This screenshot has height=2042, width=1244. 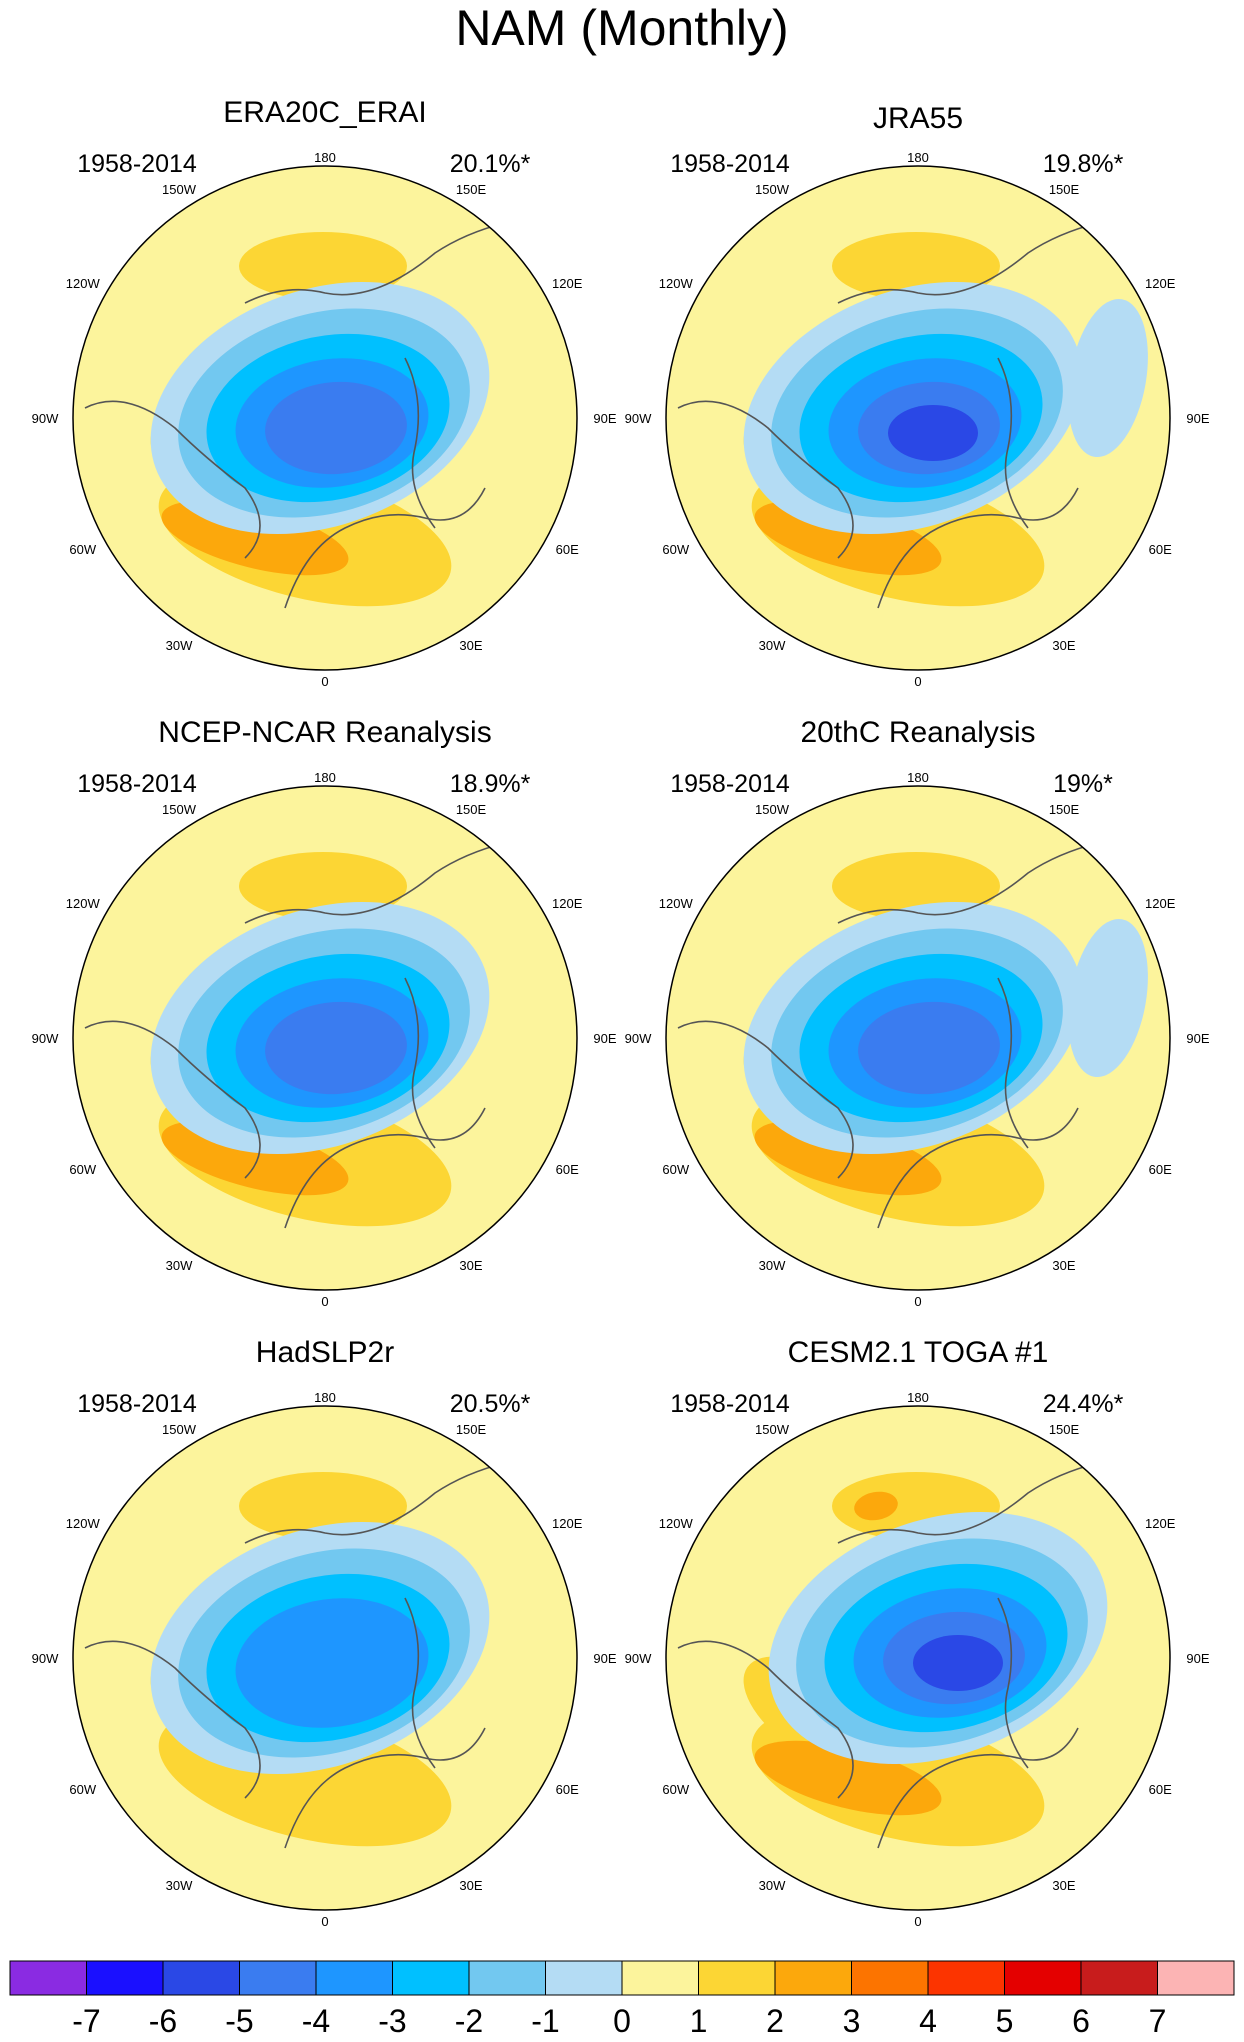 I want to click on panel-variance: 19%*, so click(x=1083, y=784).